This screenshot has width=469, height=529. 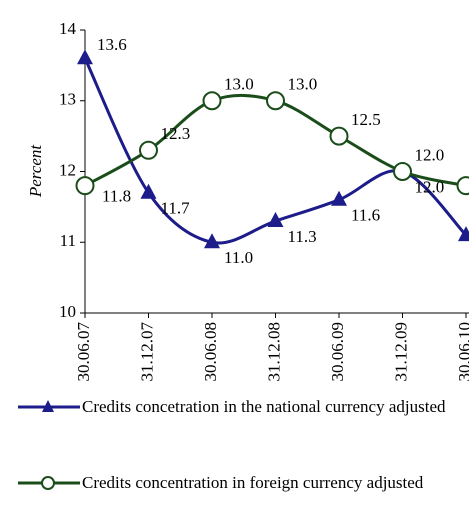 I want to click on x-tick-label: 31.12.09, so click(x=400, y=352).